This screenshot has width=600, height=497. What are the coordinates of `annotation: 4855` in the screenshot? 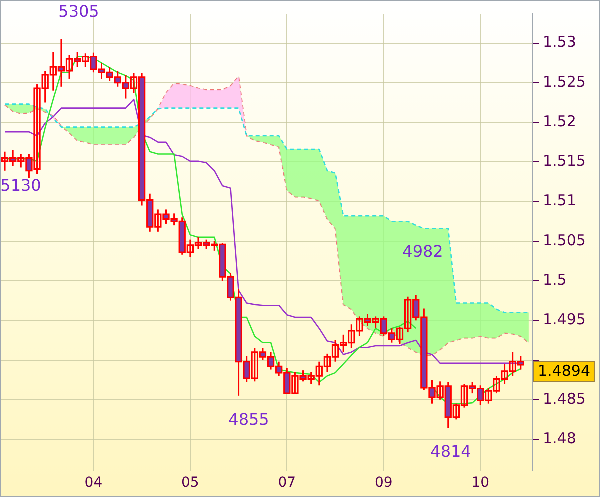 It's located at (249, 420).